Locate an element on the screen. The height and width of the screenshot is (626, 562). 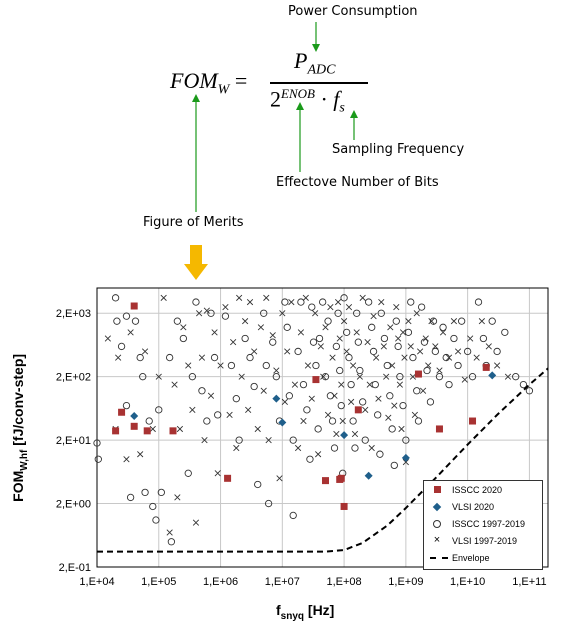
x-tick-label: 1,E+04 is located at coordinates (96, 582).